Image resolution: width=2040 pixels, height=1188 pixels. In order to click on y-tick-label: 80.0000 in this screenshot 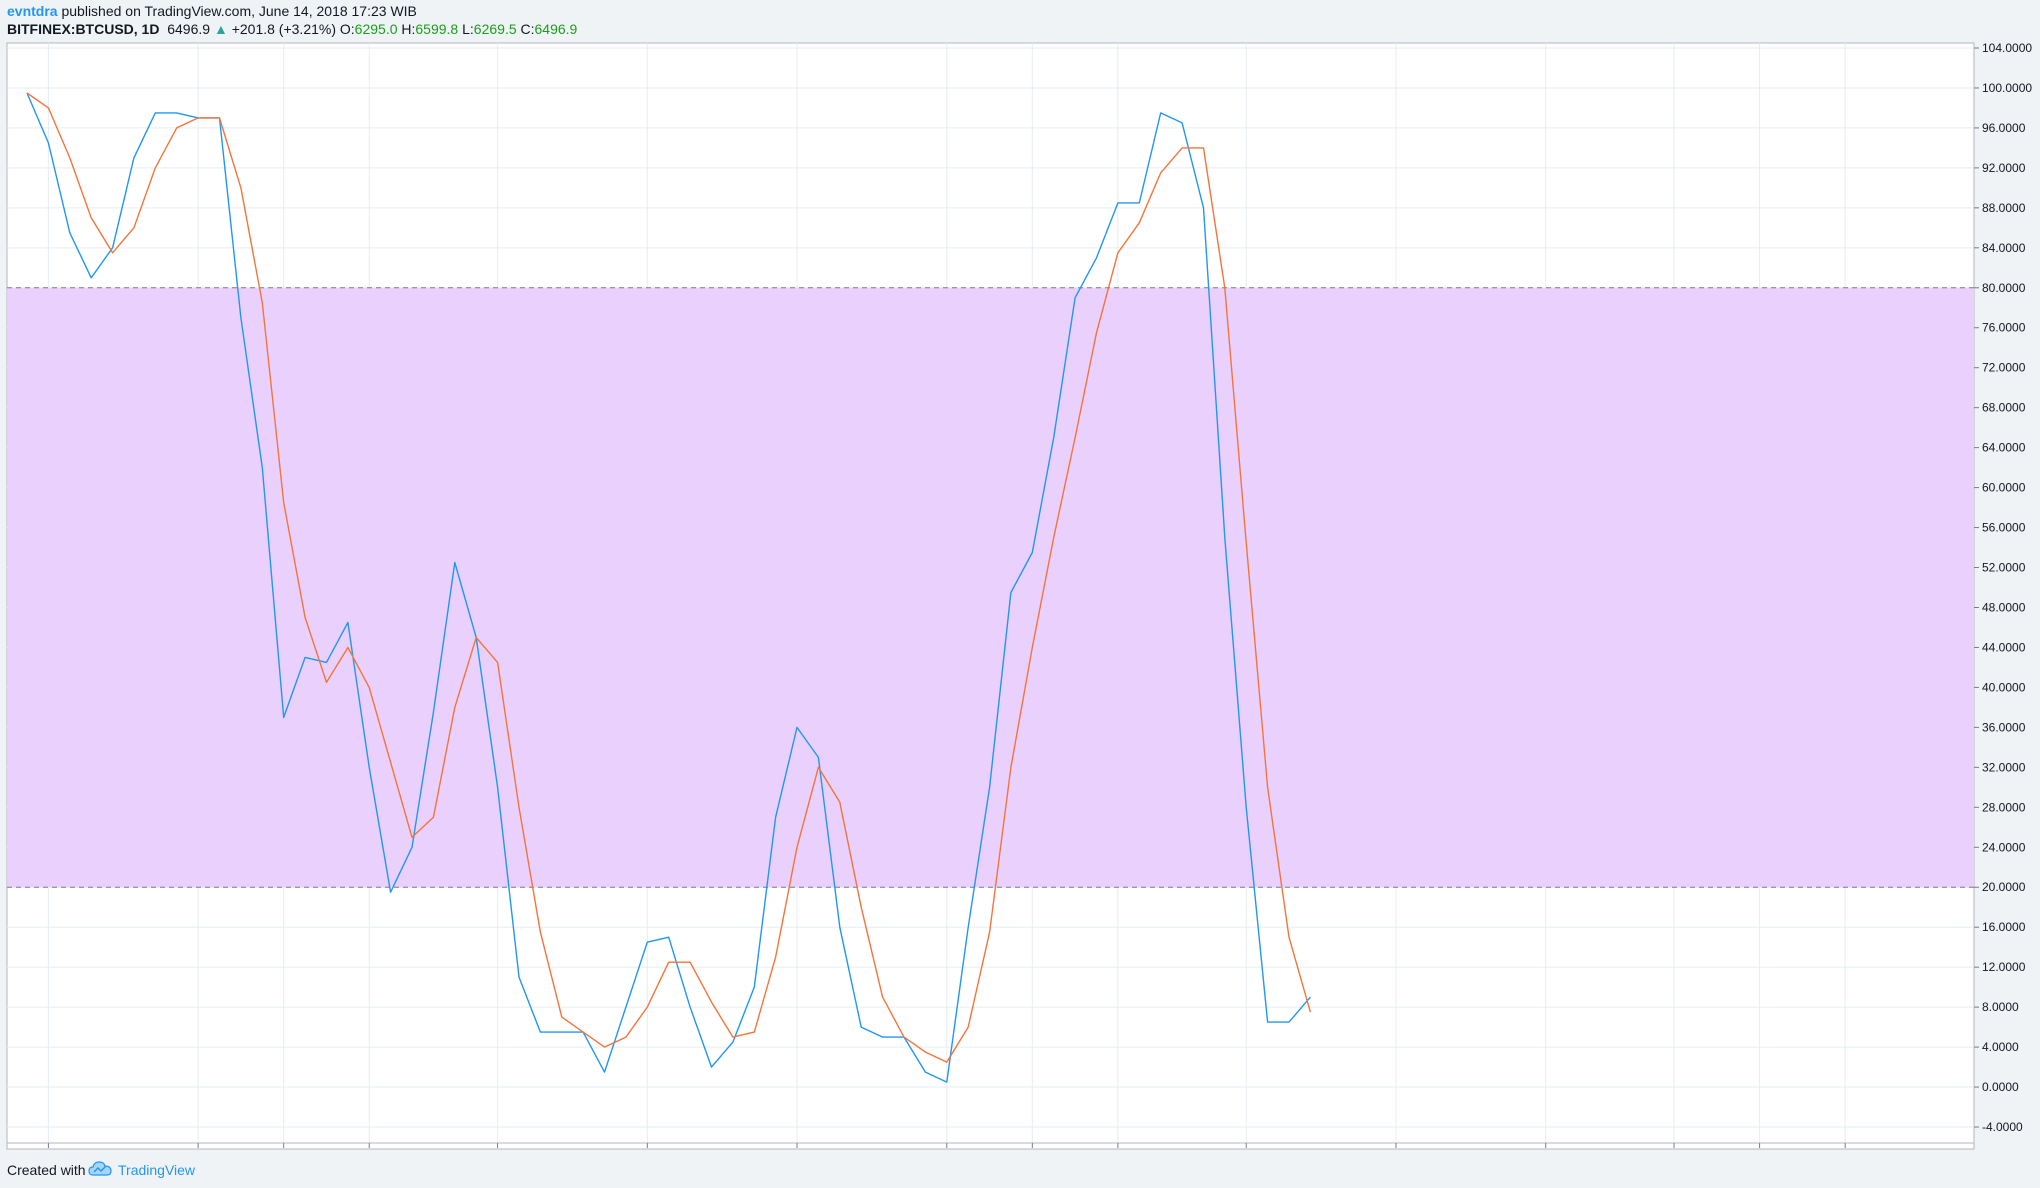, I will do `click(2004, 288)`.